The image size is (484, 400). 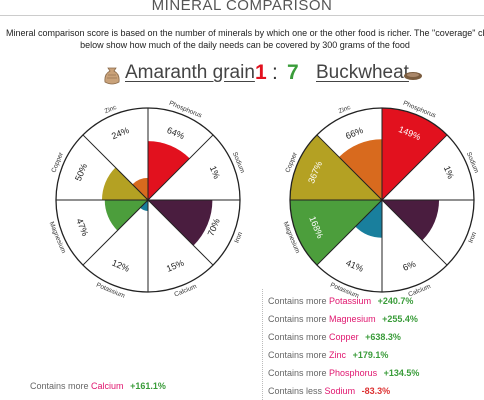 I want to click on value-label-calcium: 15%, so click(x=175, y=266).